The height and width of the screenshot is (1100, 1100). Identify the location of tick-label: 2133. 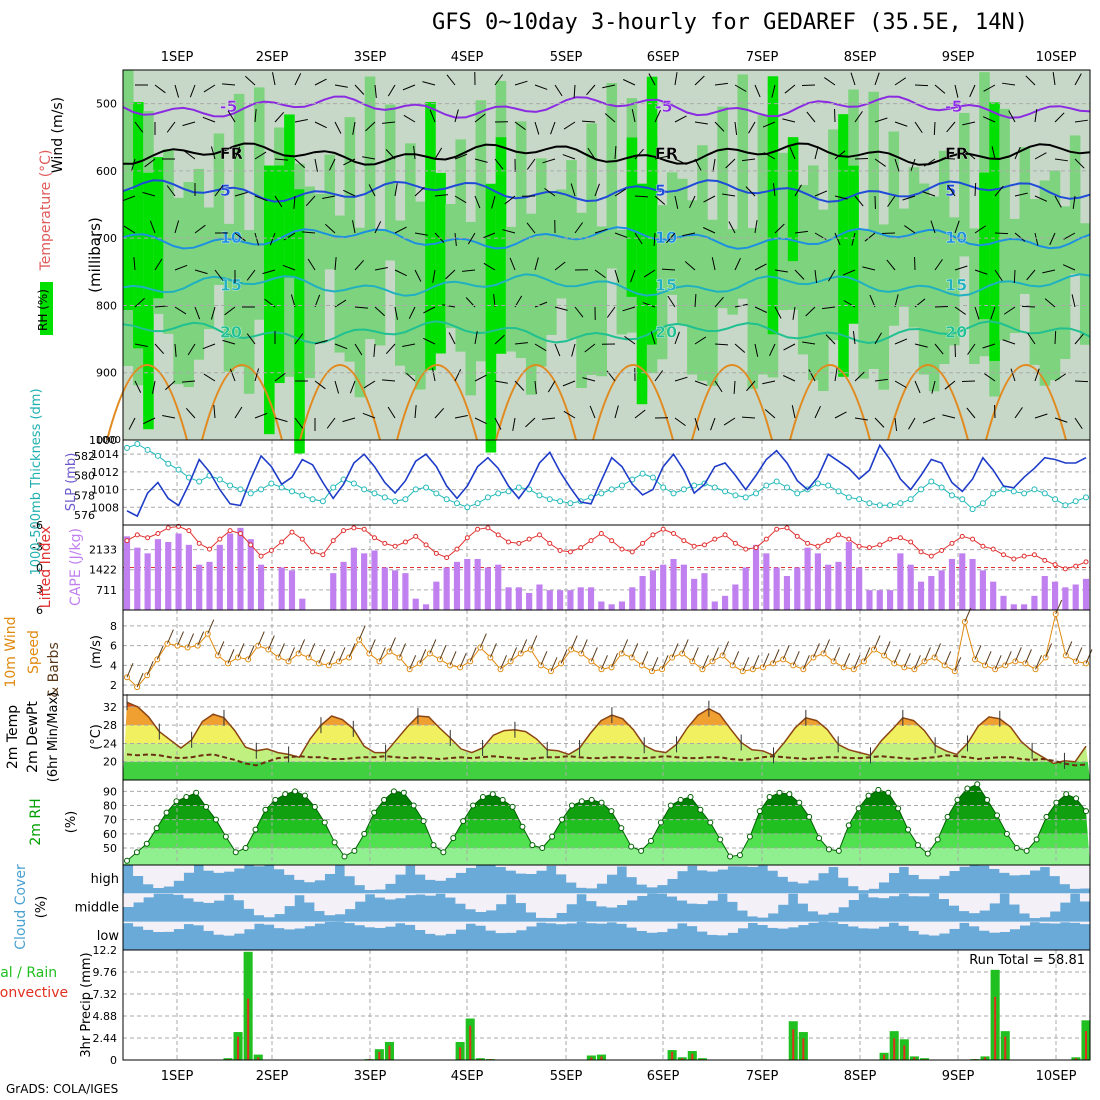
(103, 550).